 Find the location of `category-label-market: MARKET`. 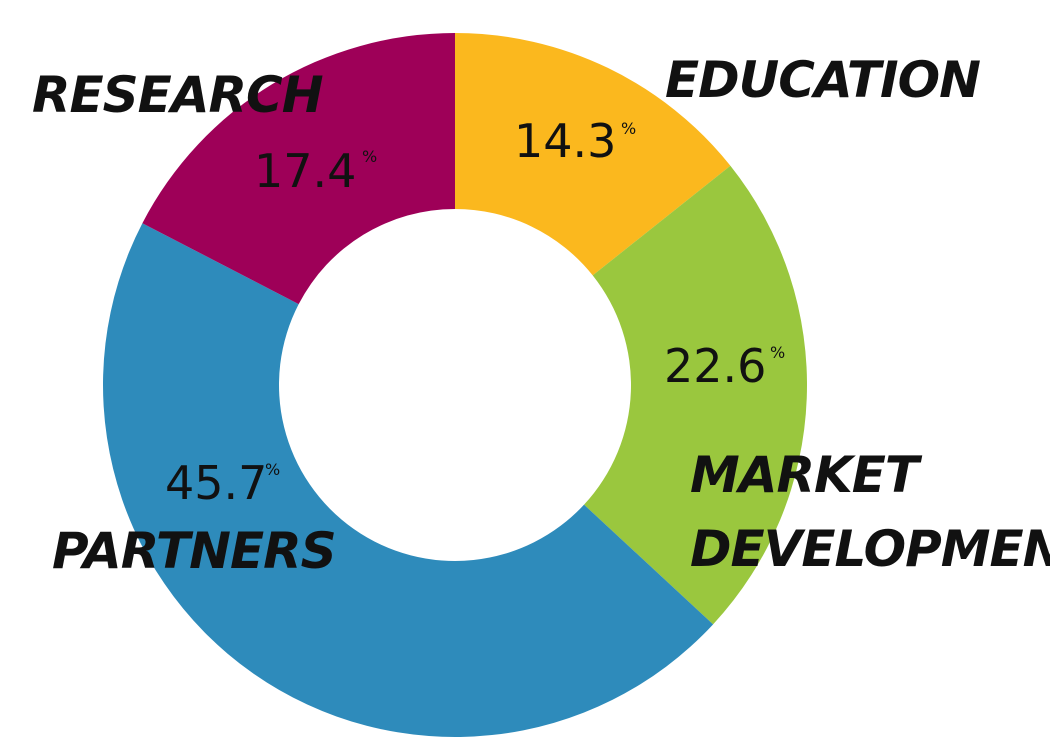

category-label-market: MARKET is located at coordinates (806, 475).